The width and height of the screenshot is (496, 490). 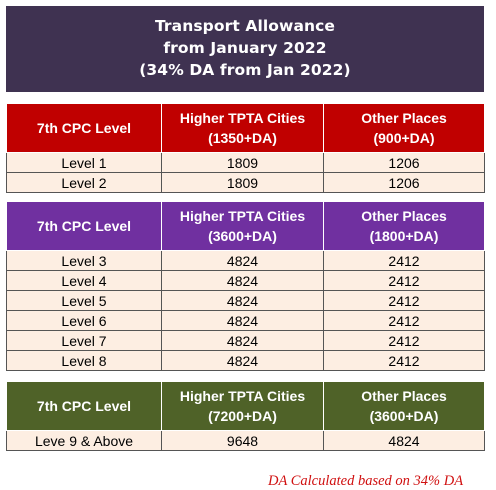 I want to click on cell-level: Level 6, so click(x=84, y=320).